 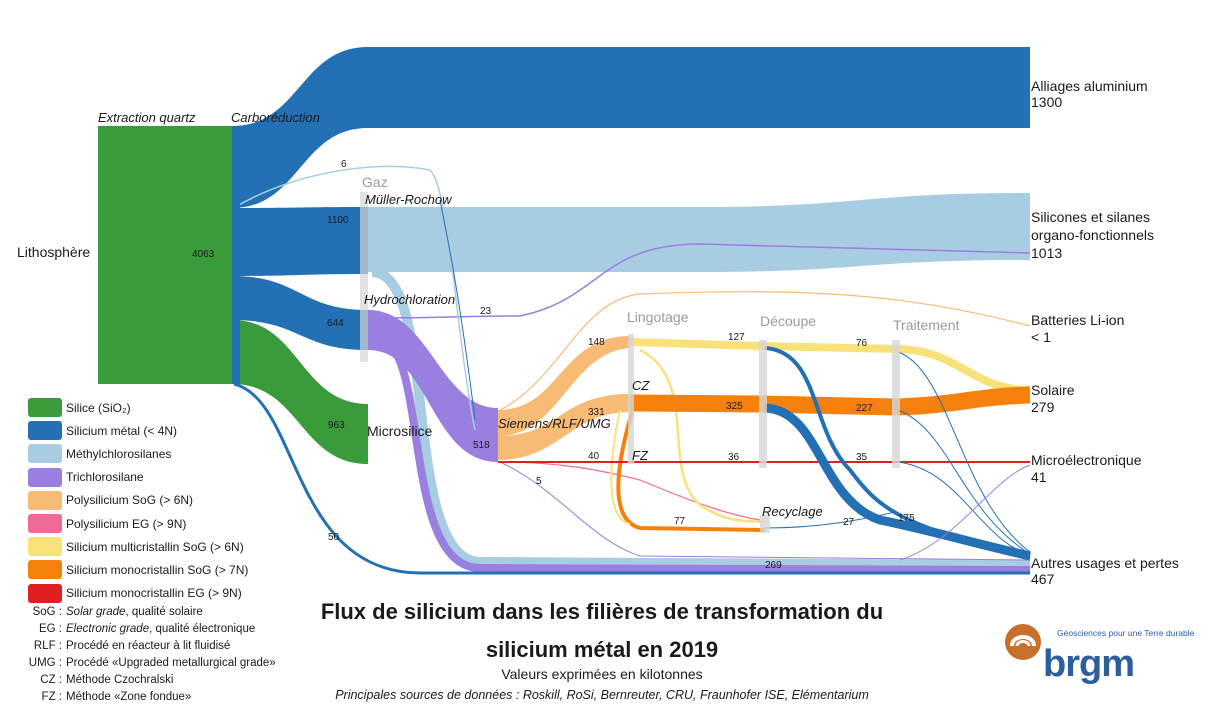 What do you see at coordinates (792, 511) in the screenshot?
I see `label-recyclage: Recyclage` at bounding box center [792, 511].